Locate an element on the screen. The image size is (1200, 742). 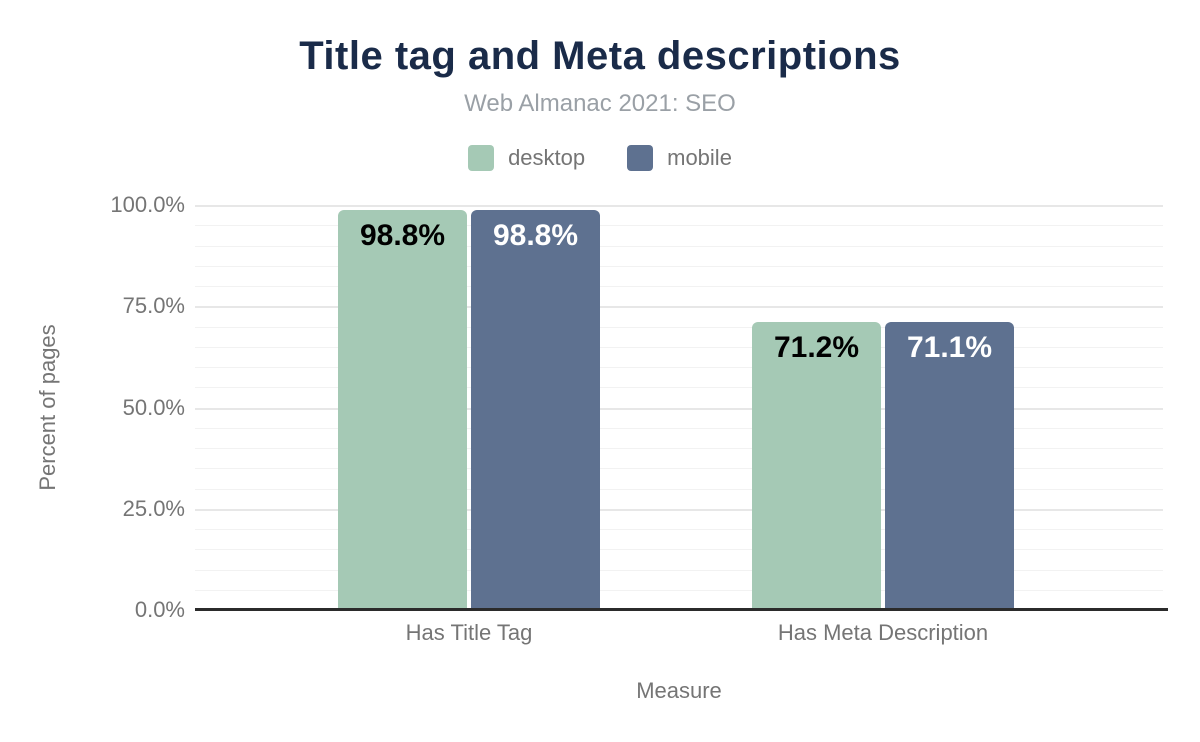
y-tick-label: 25.0% is located at coordinates (153, 508).